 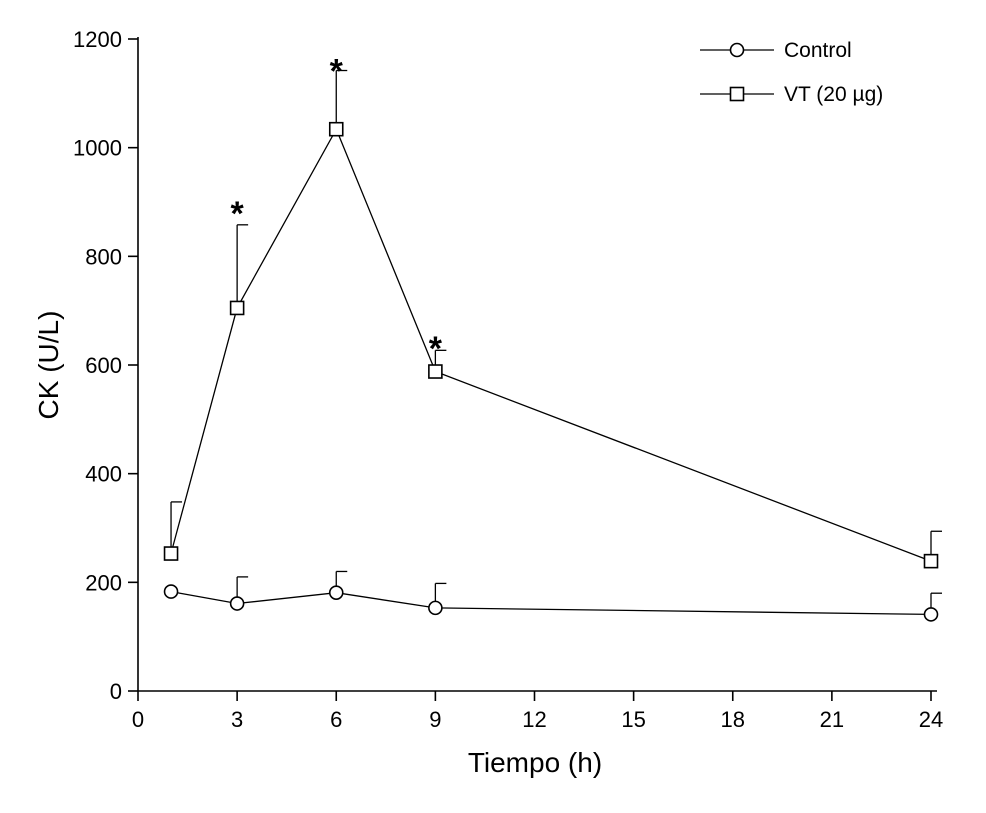 I want to click on annotations: * * *, so click(x=337, y=210).